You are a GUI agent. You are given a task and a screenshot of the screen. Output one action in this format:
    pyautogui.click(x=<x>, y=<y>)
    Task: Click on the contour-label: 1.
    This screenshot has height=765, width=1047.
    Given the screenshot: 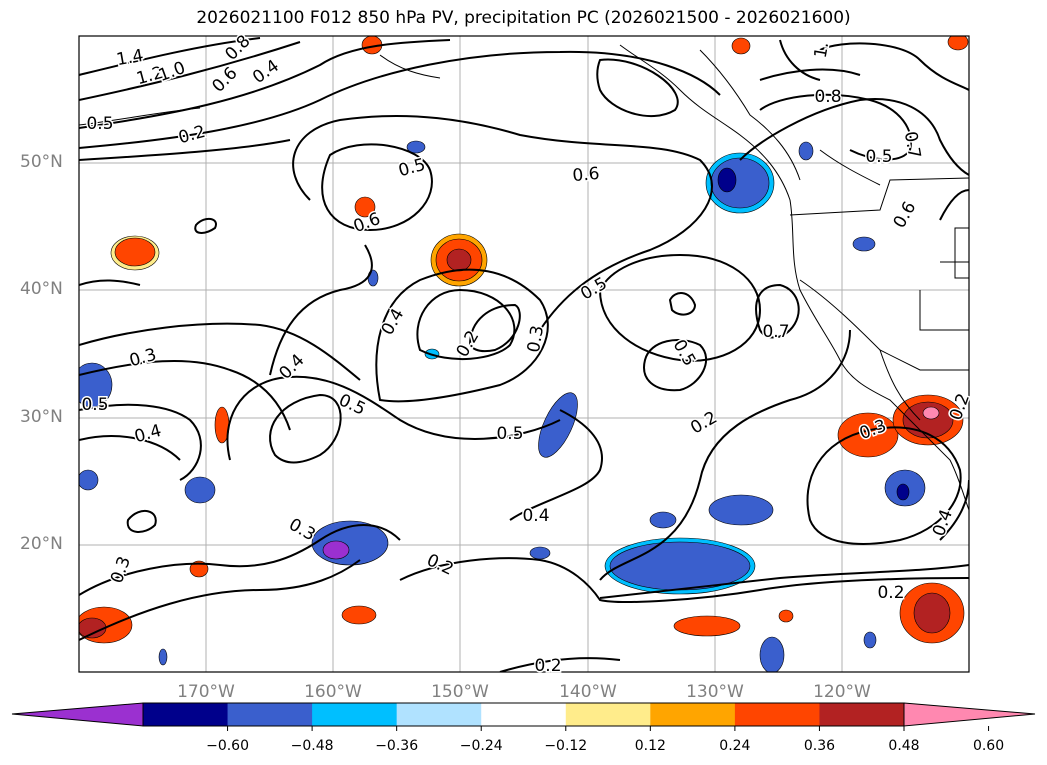 What is the action you would take?
    pyautogui.click(x=822, y=49)
    